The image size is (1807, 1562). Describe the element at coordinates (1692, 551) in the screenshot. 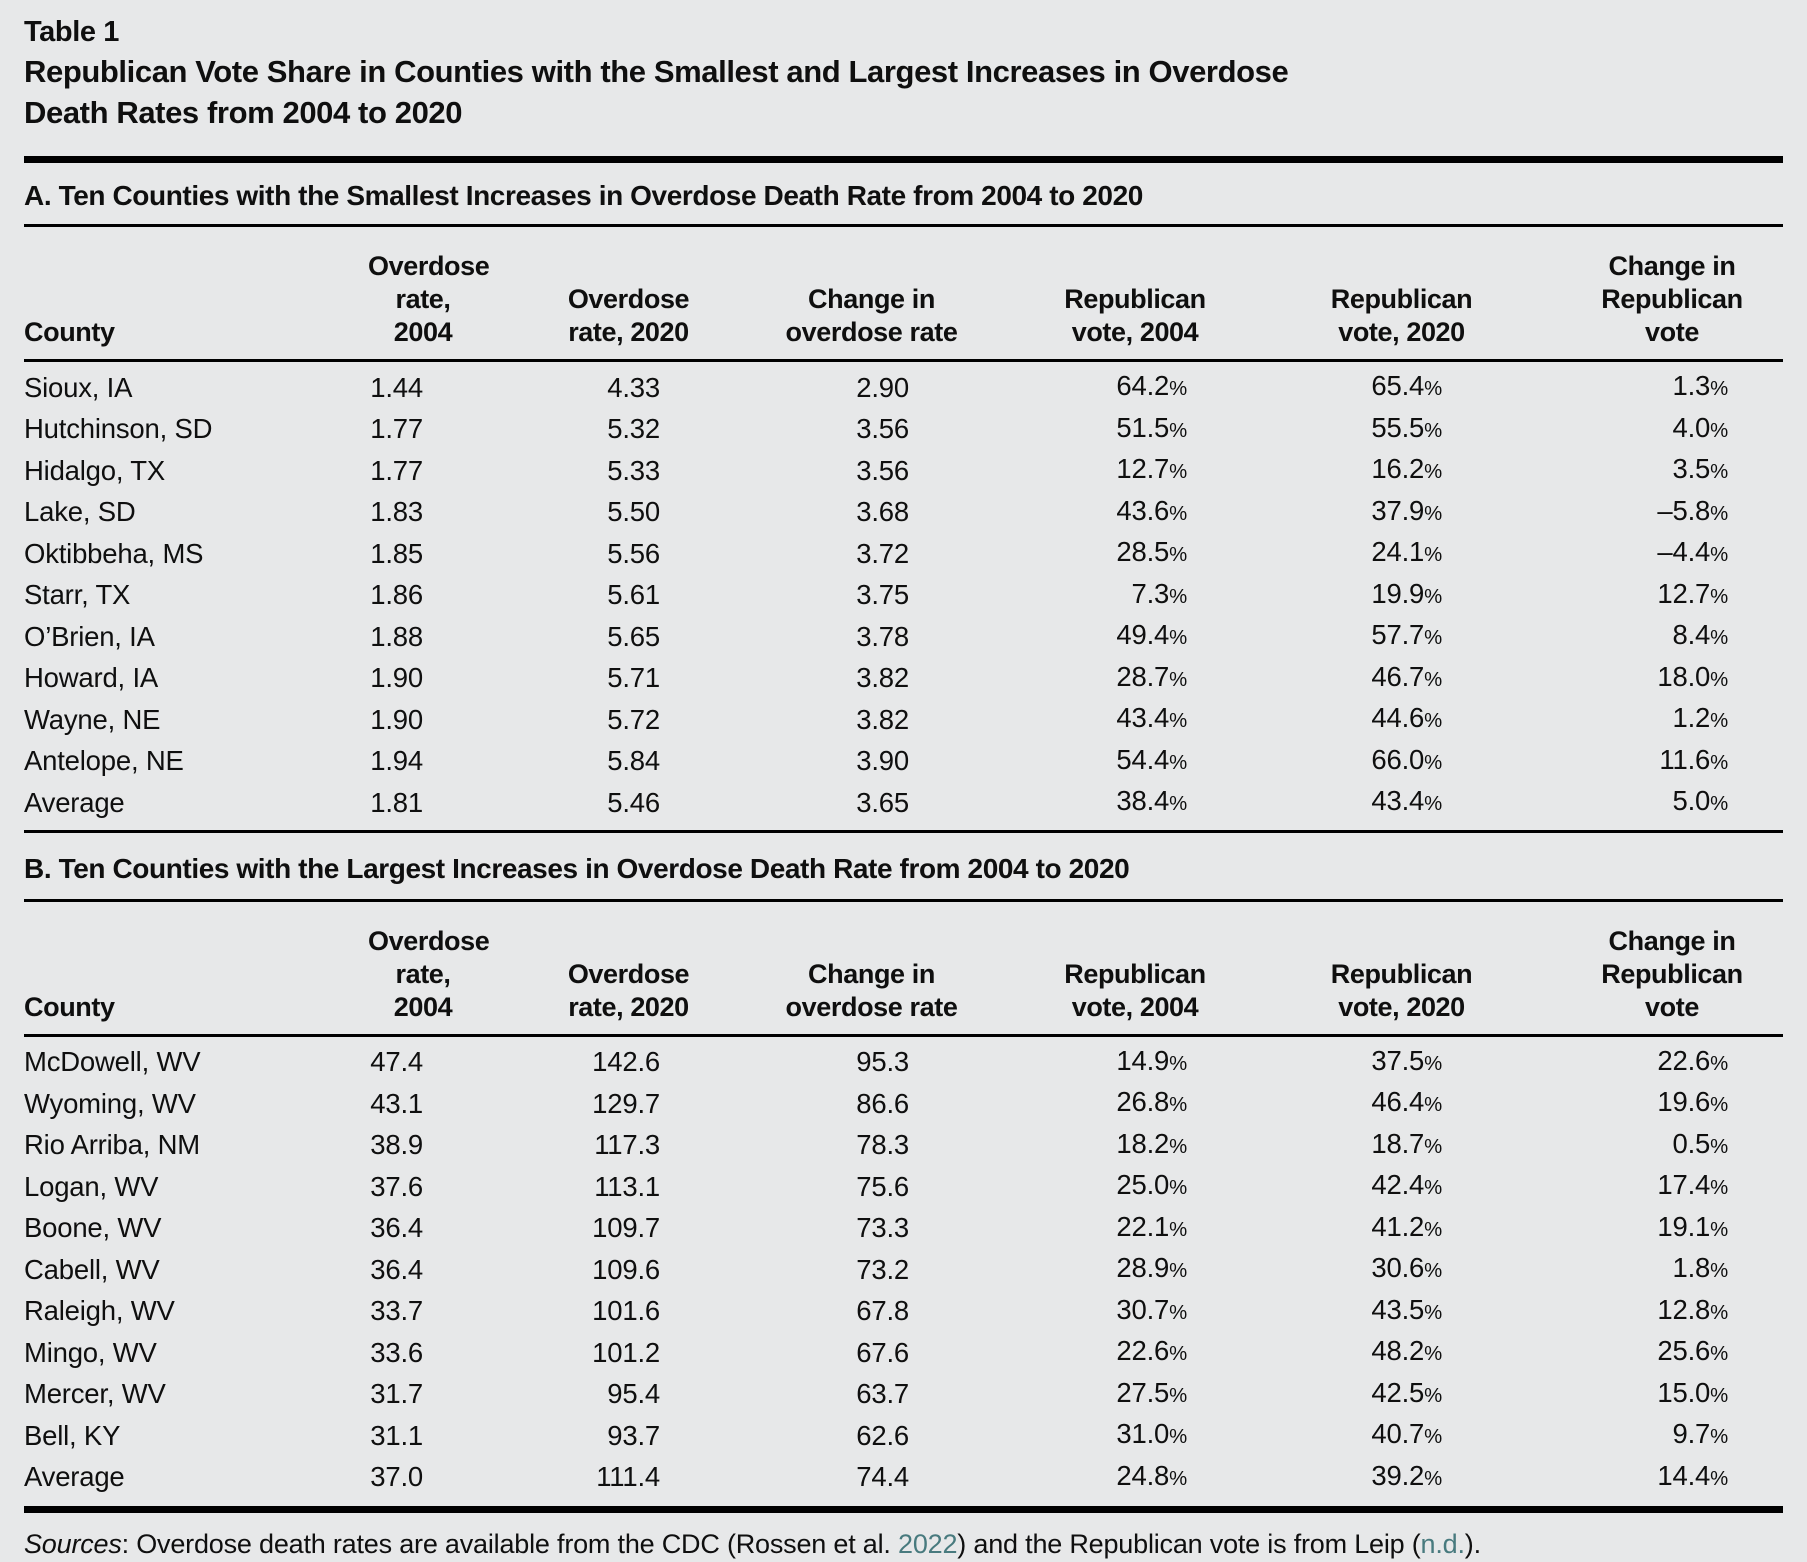

I see `value-cell: –4.4%` at that location.